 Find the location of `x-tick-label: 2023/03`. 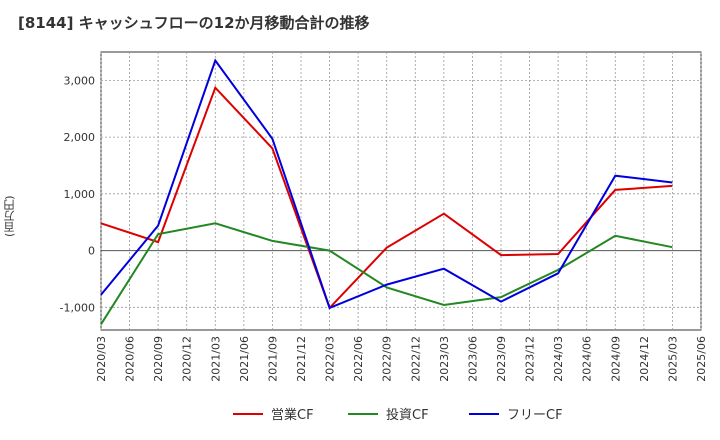

x-tick-label: 2023/03 is located at coordinates (444, 359).